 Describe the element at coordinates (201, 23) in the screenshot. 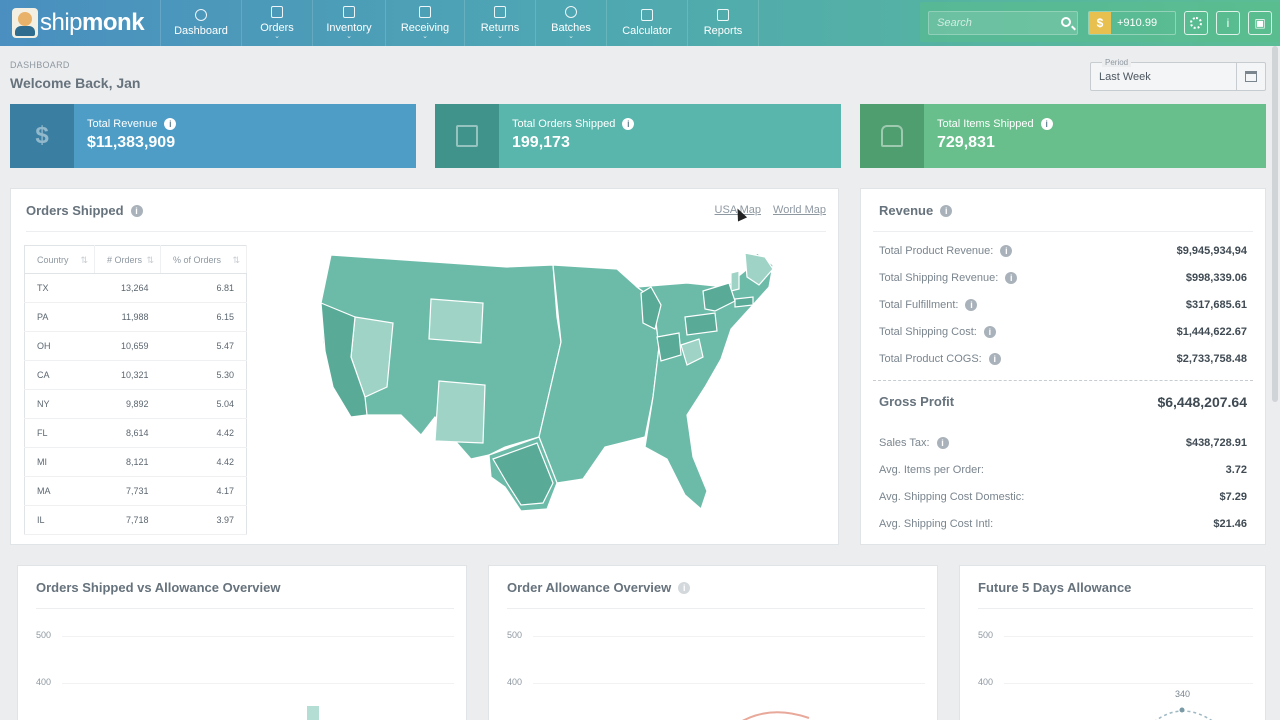

I see `nav-dashboard: Dashboard` at that location.